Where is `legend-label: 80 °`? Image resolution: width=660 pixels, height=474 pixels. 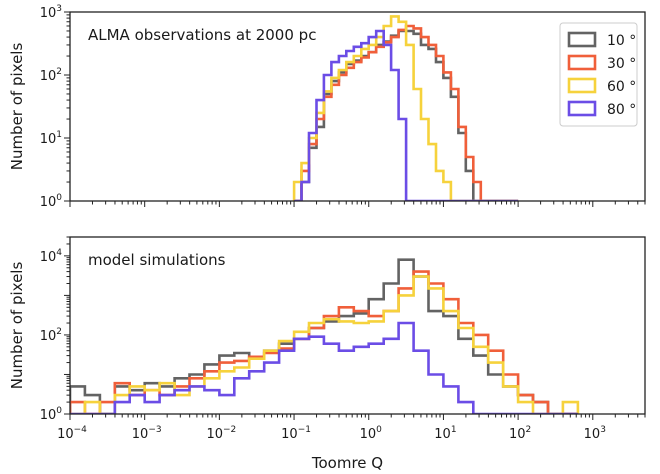 legend-label: 80 ° is located at coordinates (621, 110).